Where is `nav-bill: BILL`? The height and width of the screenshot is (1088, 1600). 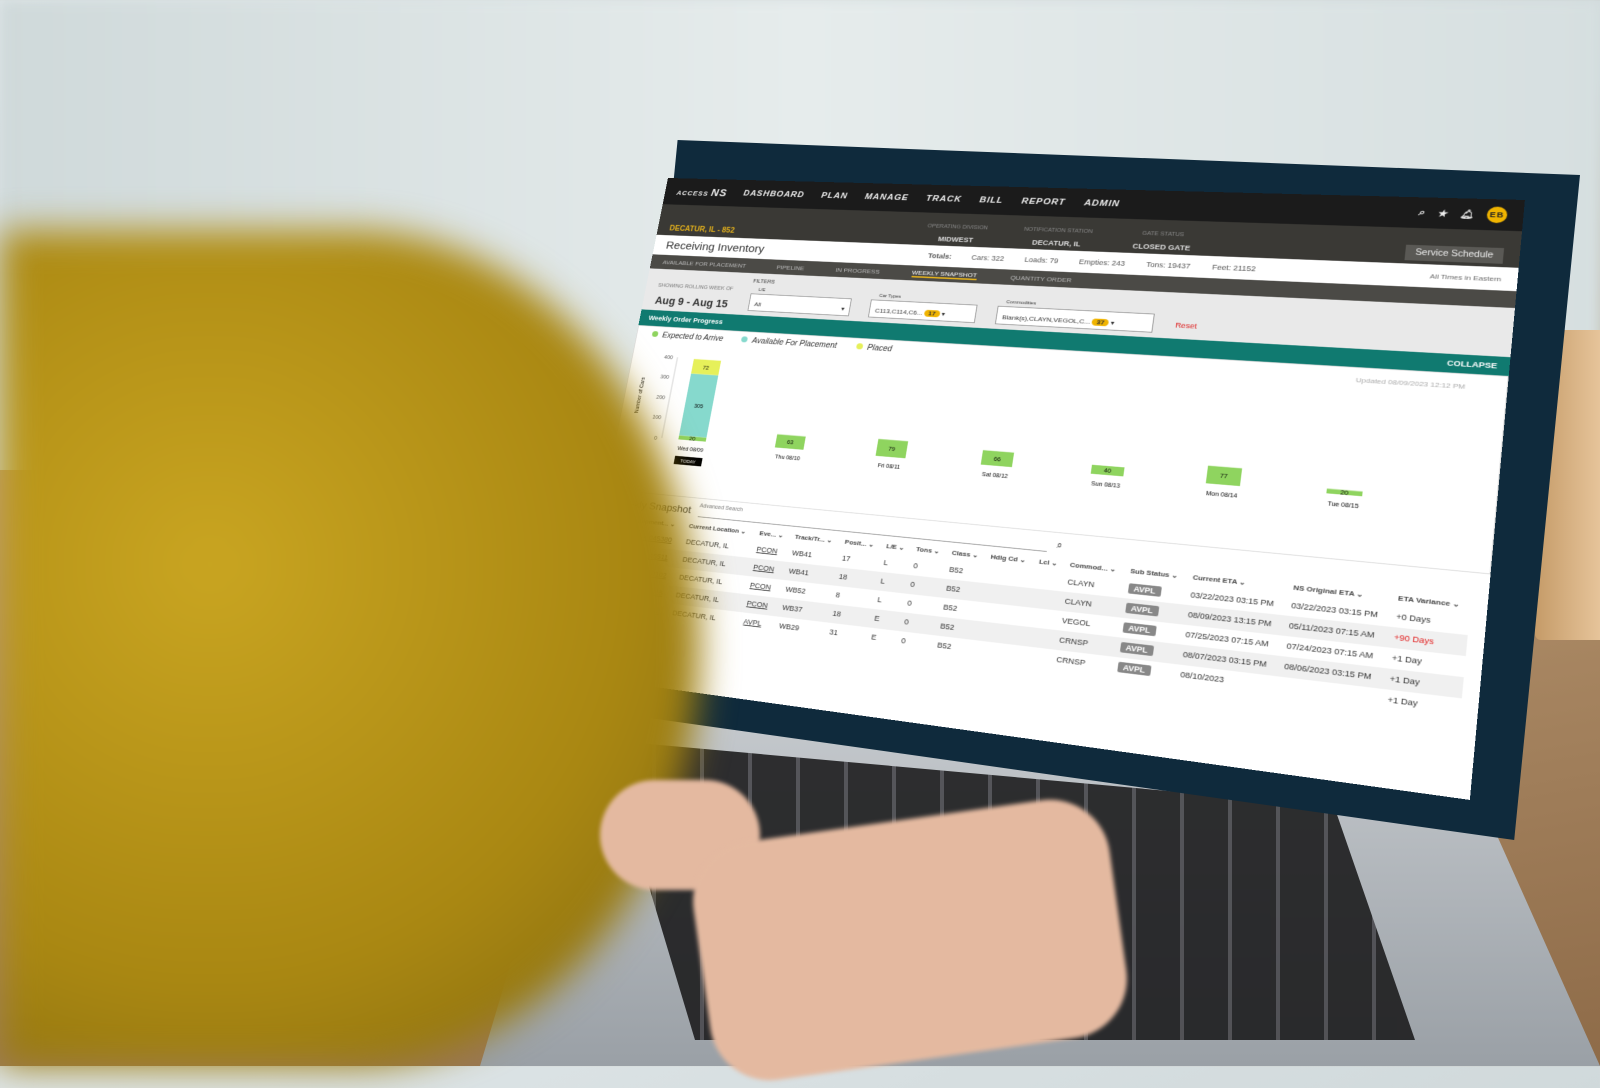 nav-bill: BILL is located at coordinates (991, 200).